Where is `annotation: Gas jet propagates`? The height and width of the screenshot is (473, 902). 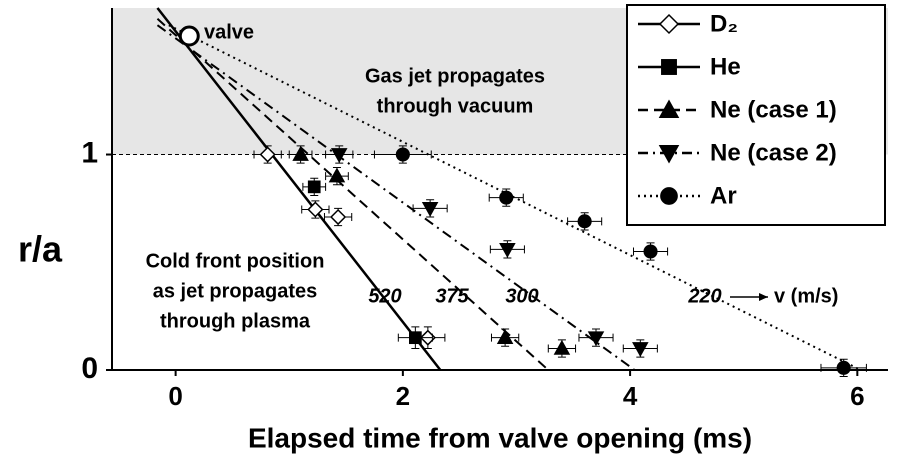
annotation: Gas jet propagates is located at coordinates (455, 76).